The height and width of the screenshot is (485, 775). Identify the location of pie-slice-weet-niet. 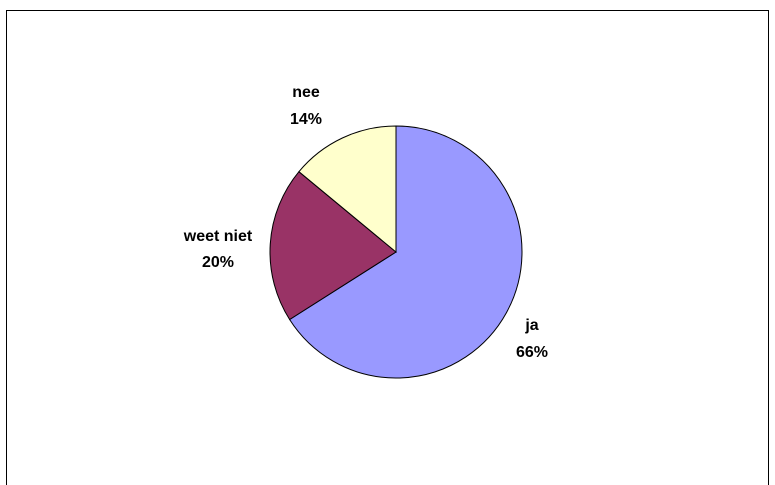
(333, 245).